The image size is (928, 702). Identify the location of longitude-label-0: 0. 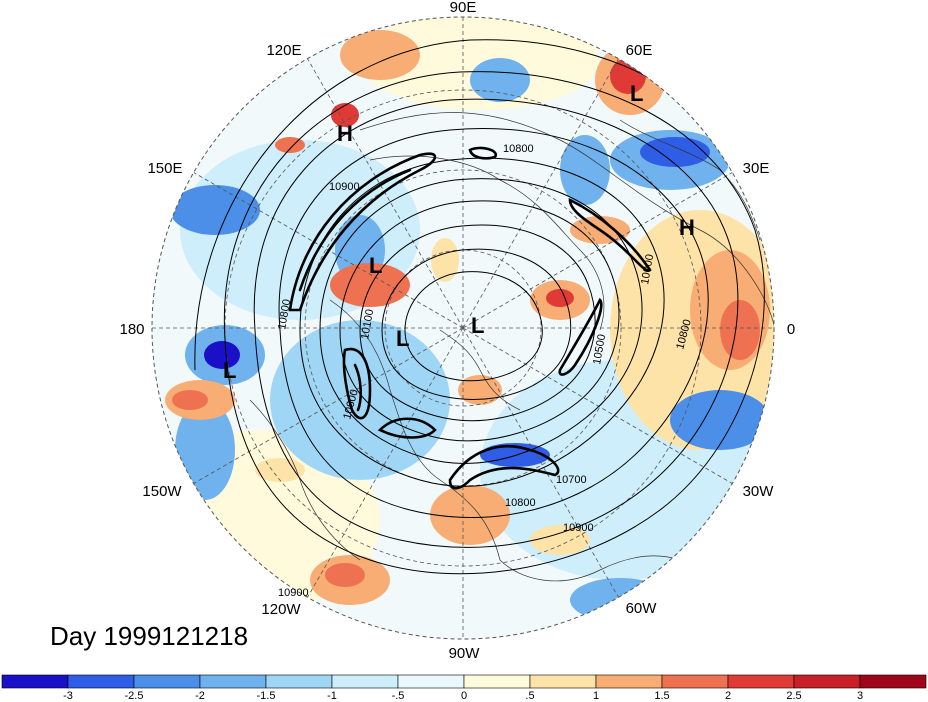
(791, 329).